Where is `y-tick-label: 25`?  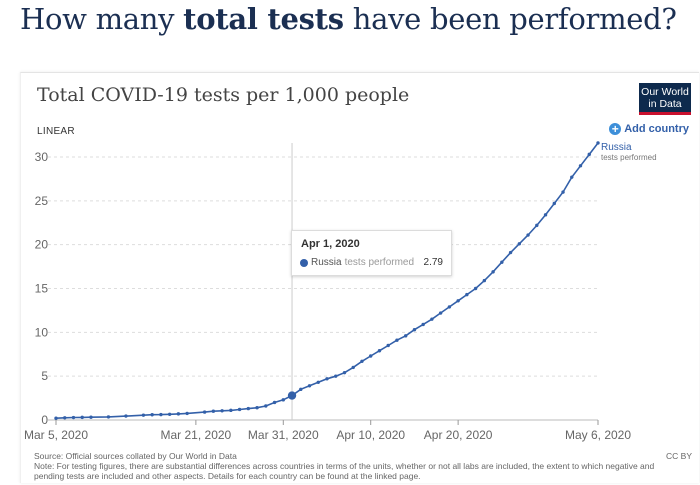 y-tick-label: 25 is located at coordinates (42, 201).